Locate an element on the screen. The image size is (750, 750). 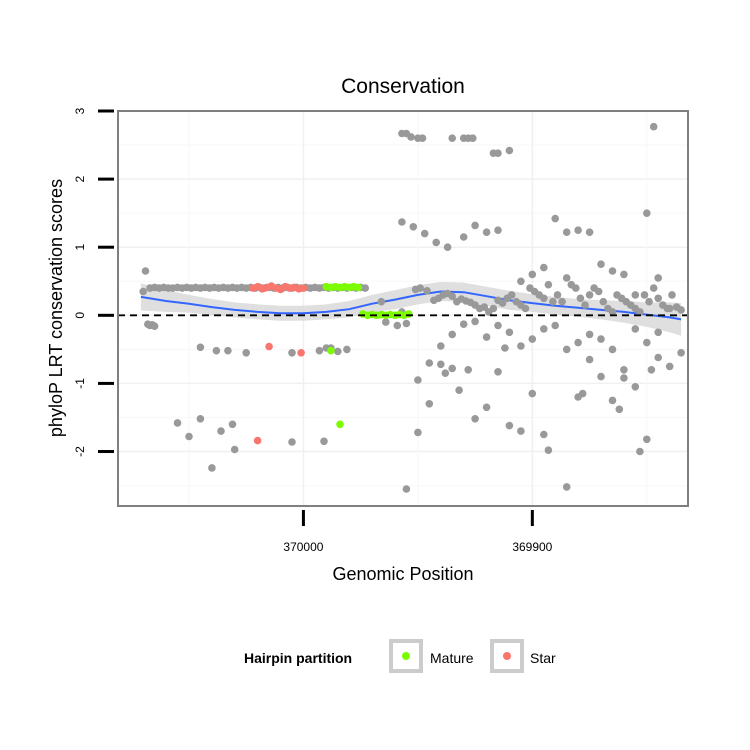
y-tick-label: 3 is located at coordinates (80, 110).